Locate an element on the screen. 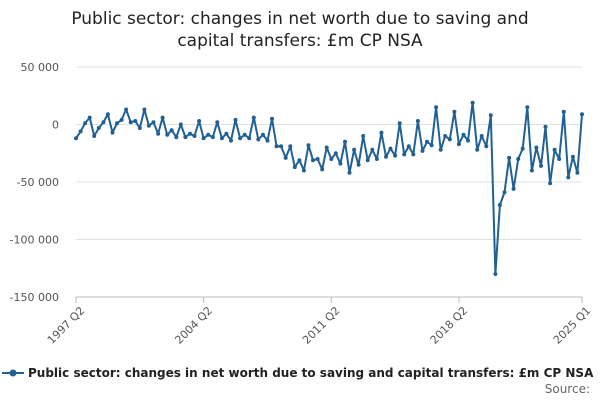  y-tick-label: -100 000 is located at coordinates (34, 240).